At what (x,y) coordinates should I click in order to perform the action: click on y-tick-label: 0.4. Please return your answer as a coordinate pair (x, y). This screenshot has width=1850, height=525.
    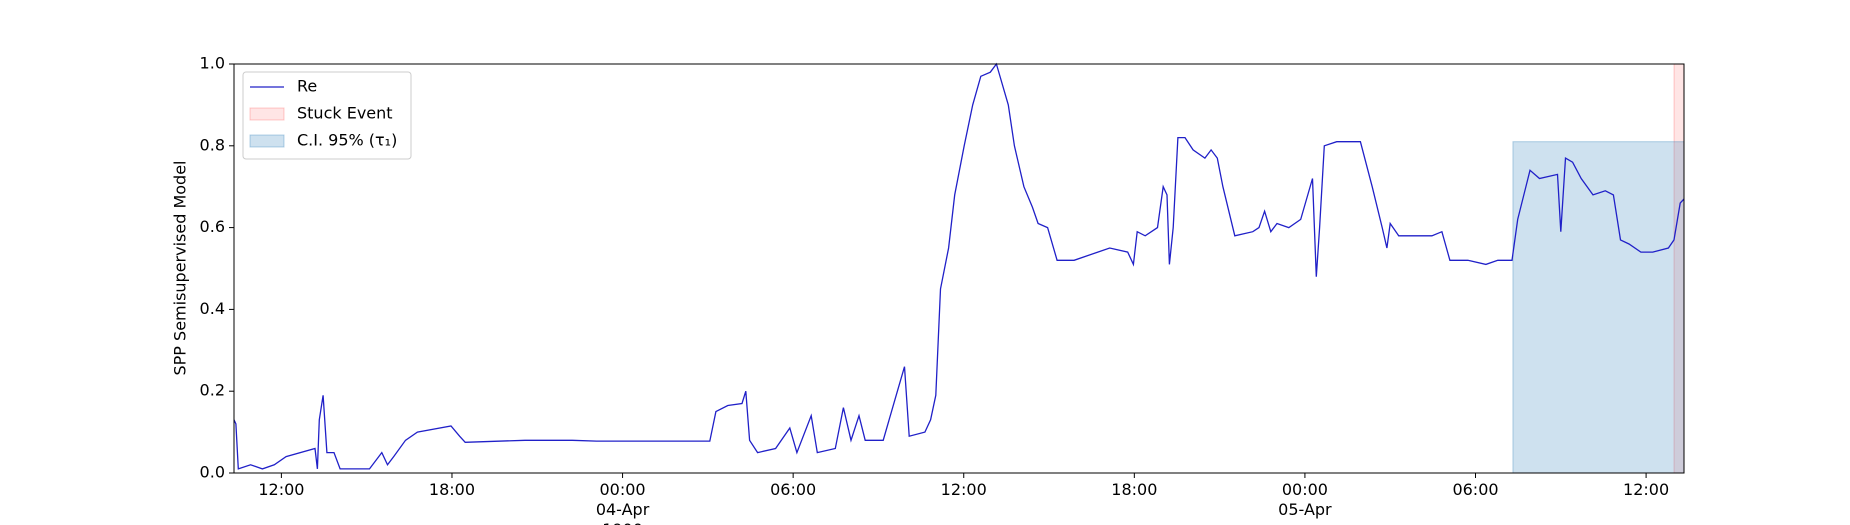
    Looking at the image, I should click on (212, 308).